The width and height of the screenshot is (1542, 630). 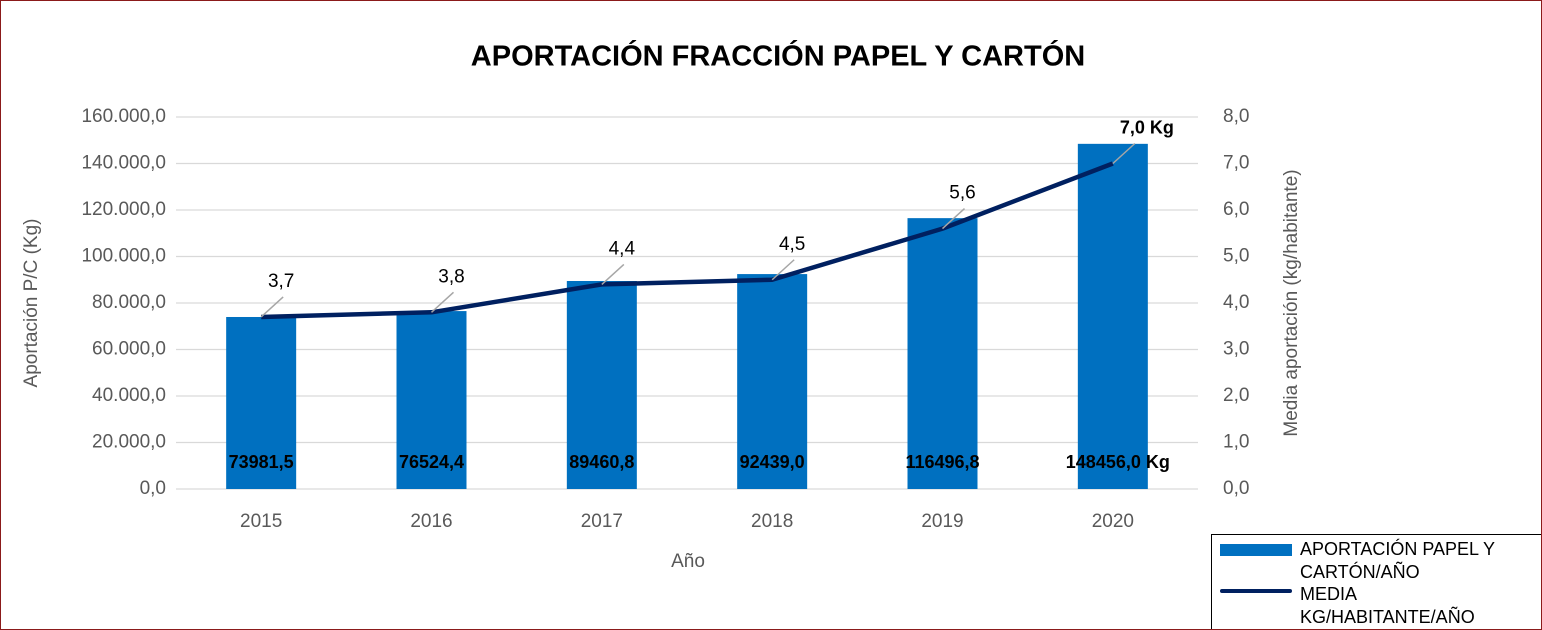 What do you see at coordinates (1147, 127) in the screenshot?
I see `line-value-label: 7,0 Kg` at bounding box center [1147, 127].